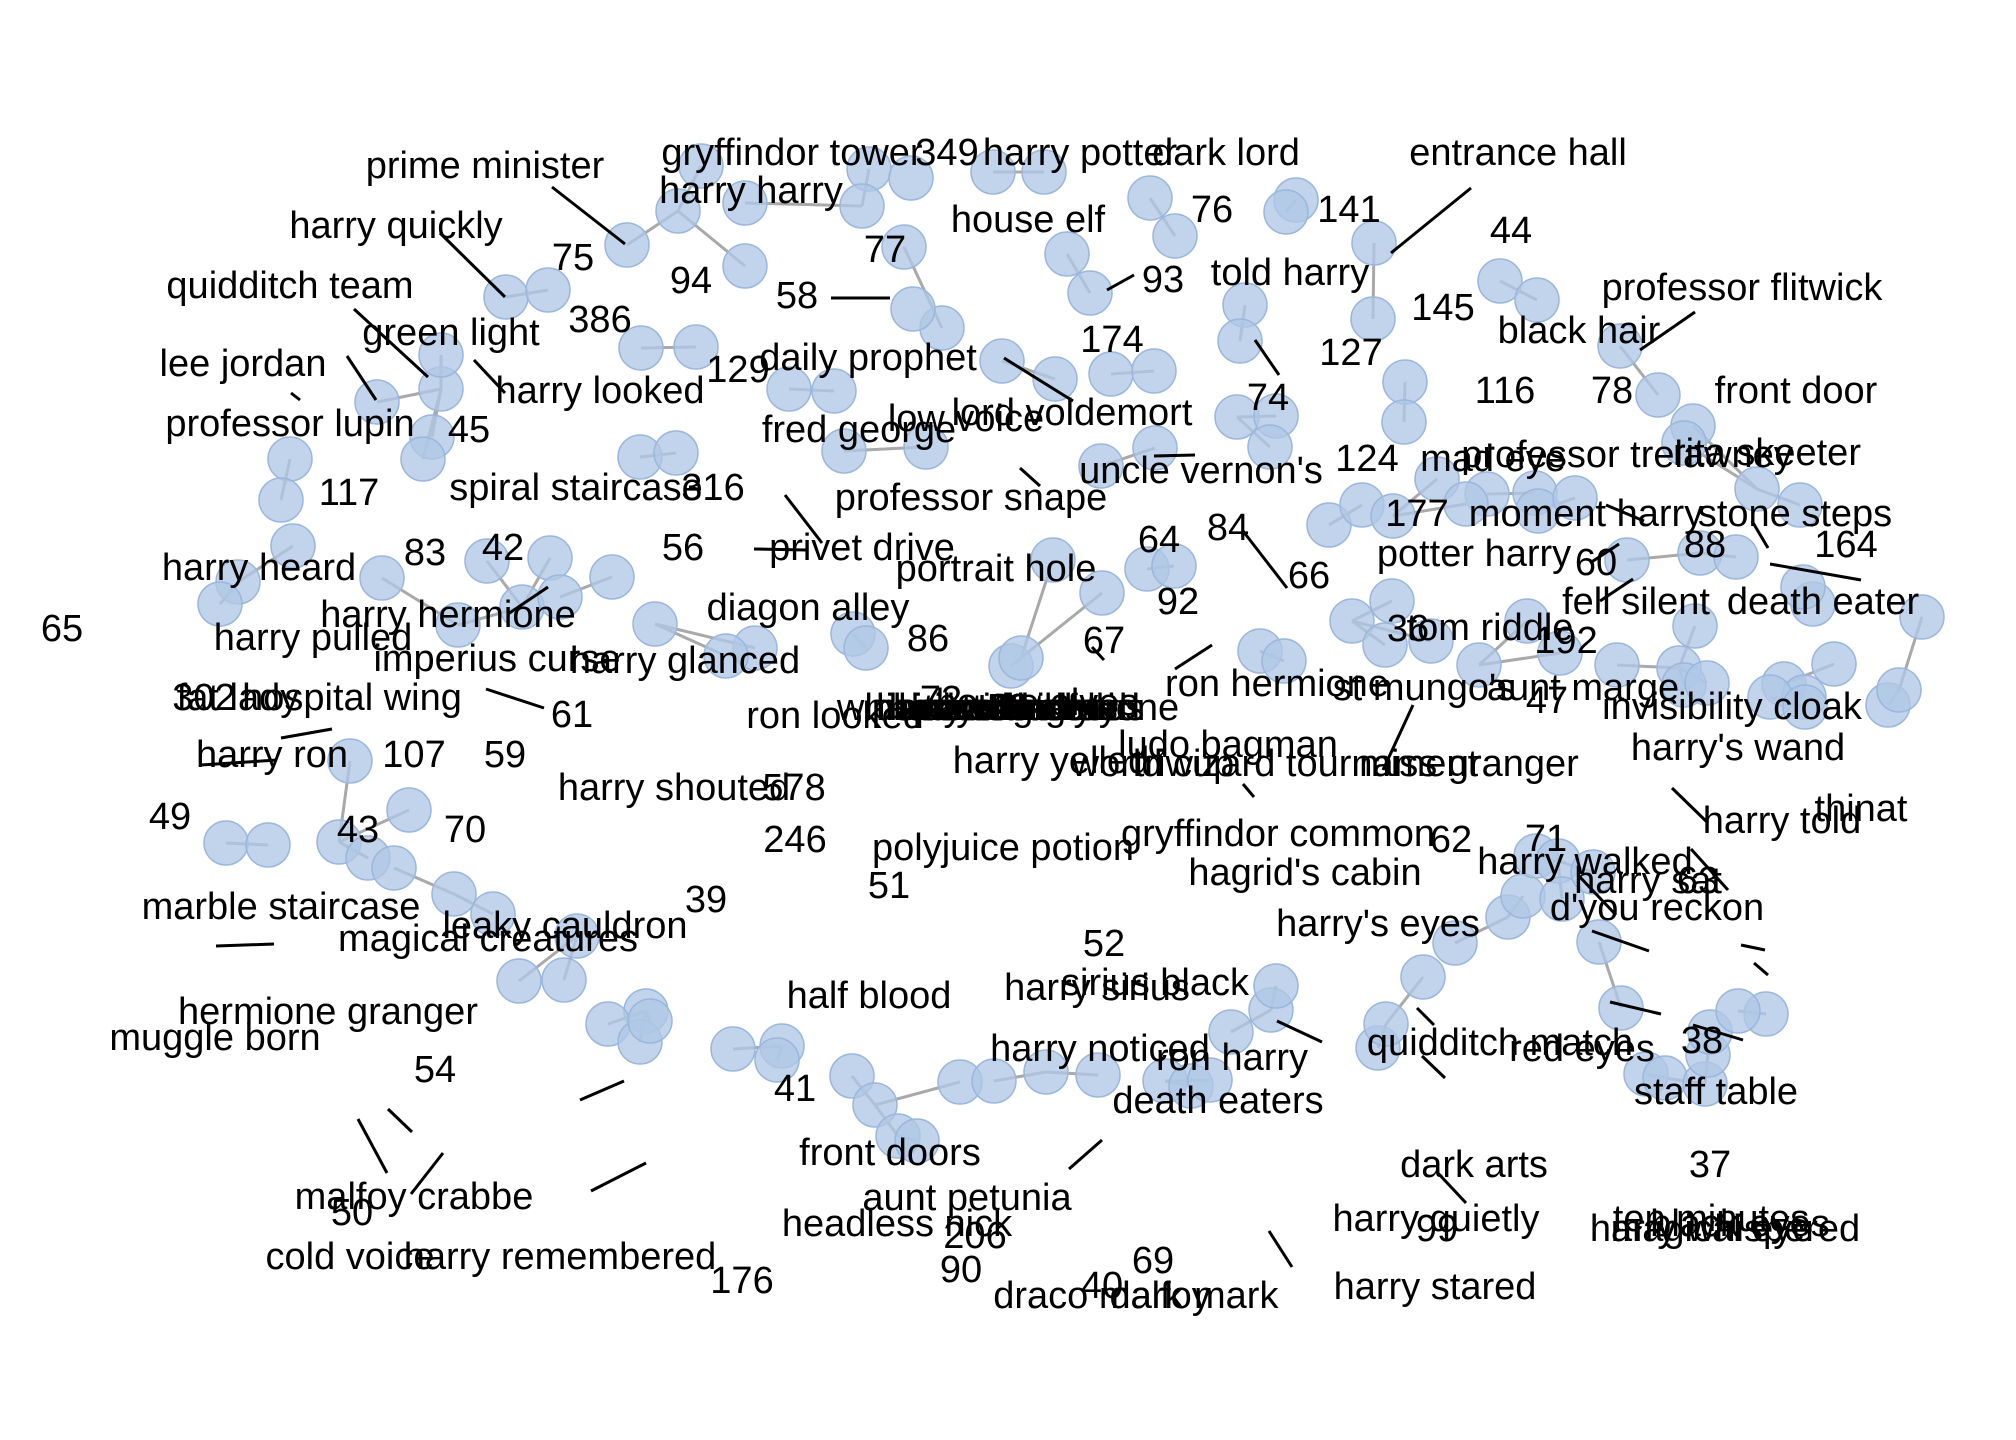 The height and width of the screenshot is (1440, 2016). Describe the element at coordinates (1743, 288) in the screenshot. I see `node-label: professor flitwick` at that location.